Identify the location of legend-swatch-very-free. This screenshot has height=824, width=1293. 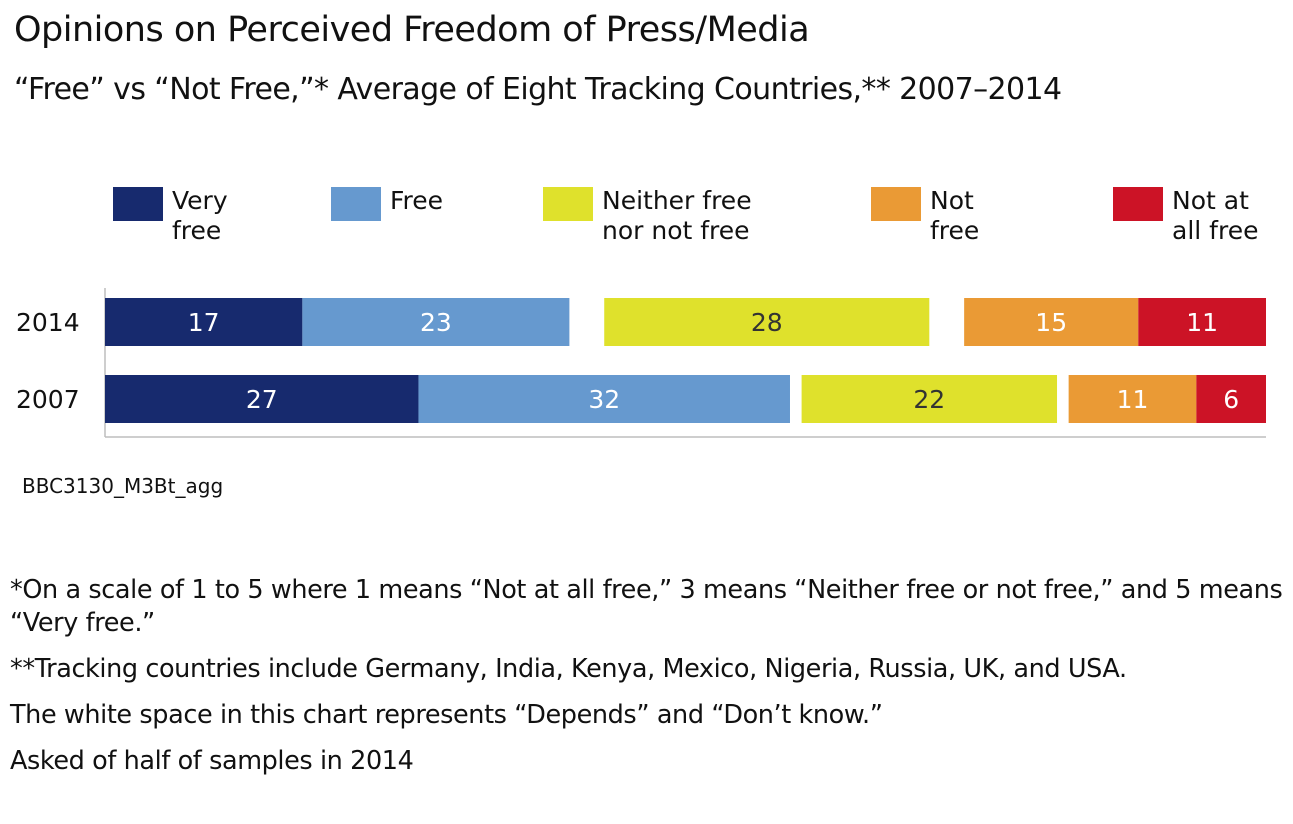
(138, 204).